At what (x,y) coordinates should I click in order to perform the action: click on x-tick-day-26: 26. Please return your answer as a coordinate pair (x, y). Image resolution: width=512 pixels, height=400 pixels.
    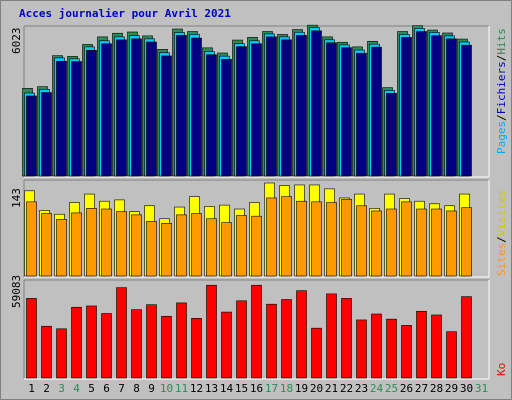
    Looking at the image, I should click on (406, 388).